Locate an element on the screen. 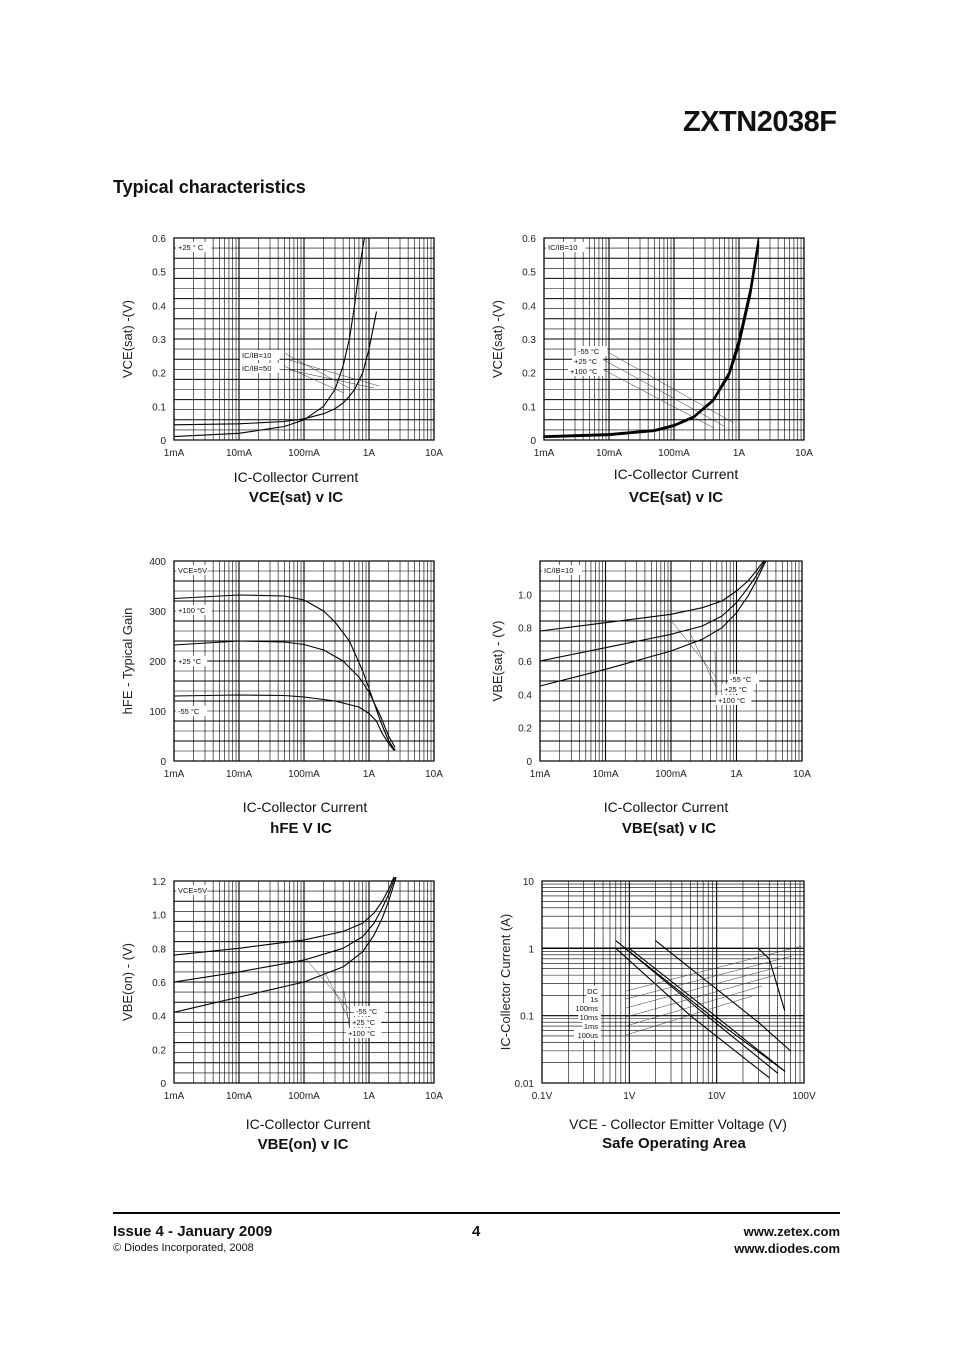 The width and height of the screenshot is (954, 1350). x-tick-label: 1V is located at coordinates (629, 1096).